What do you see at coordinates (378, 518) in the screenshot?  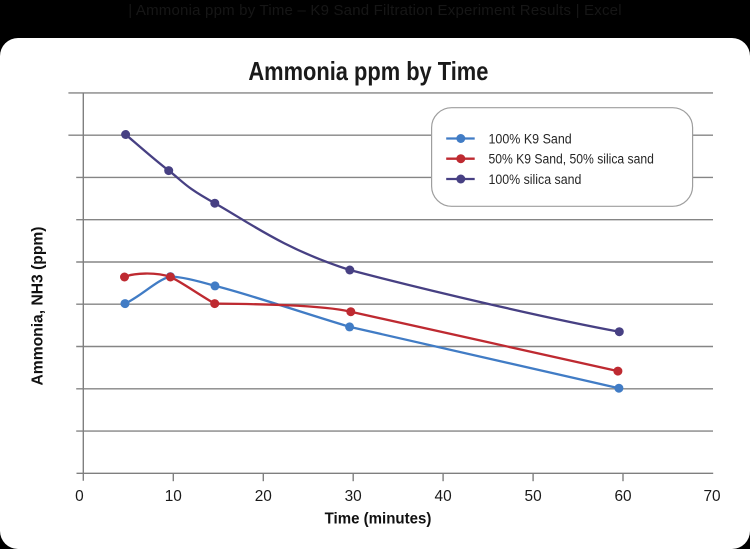 I see `svg-text: Time (minutes)` at bounding box center [378, 518].